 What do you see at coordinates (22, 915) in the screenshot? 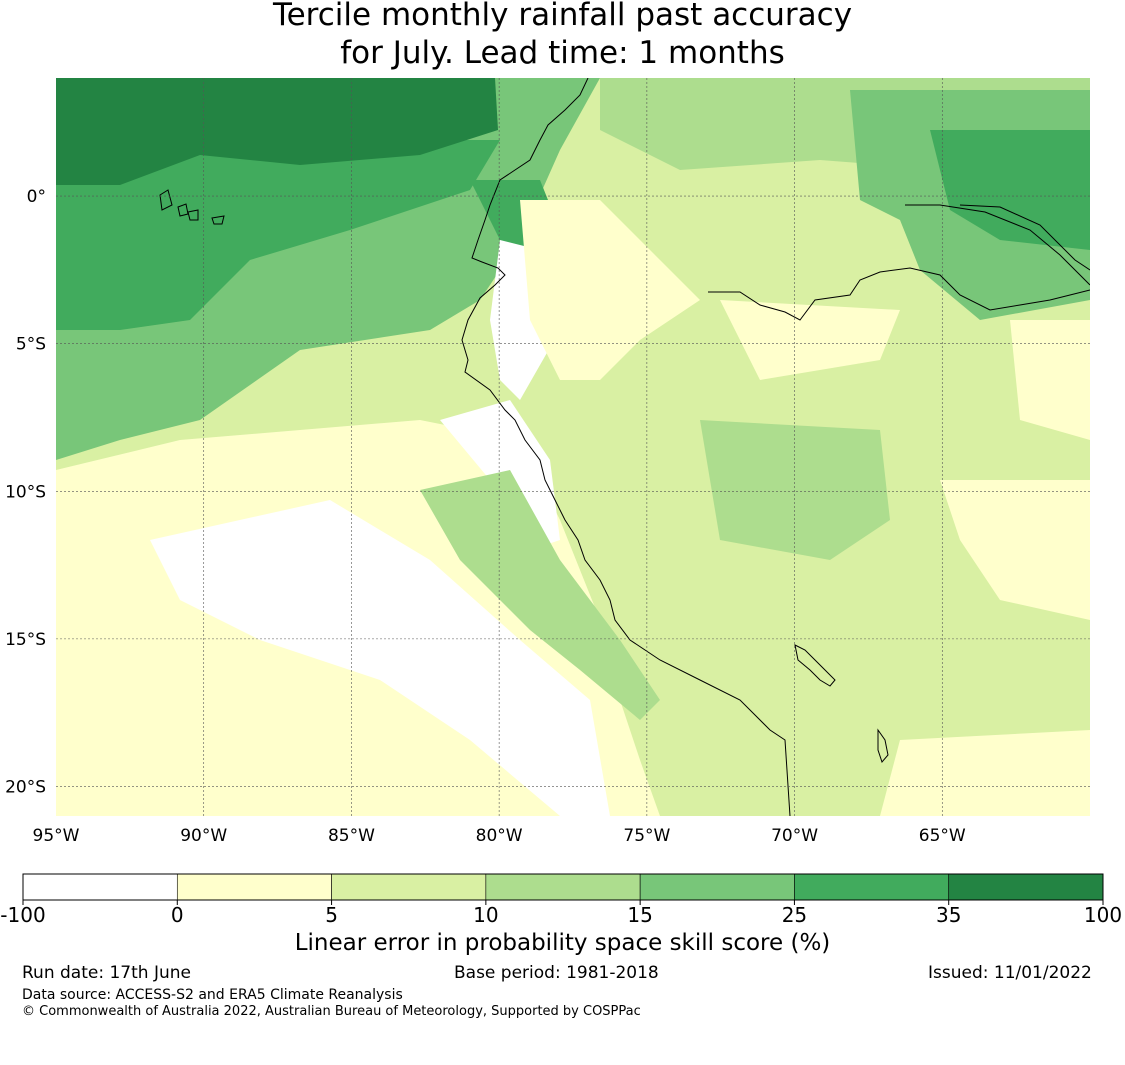
I see `colorbar-tick-label: -100` at bounding box center [22, 915].